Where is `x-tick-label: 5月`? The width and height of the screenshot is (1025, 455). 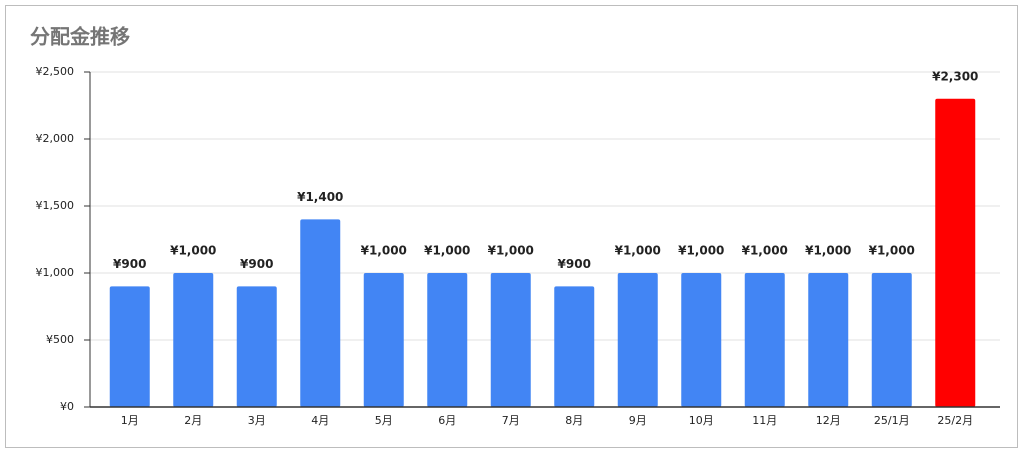
x-tick-label: 5月 is located at coordinates (384, 420).